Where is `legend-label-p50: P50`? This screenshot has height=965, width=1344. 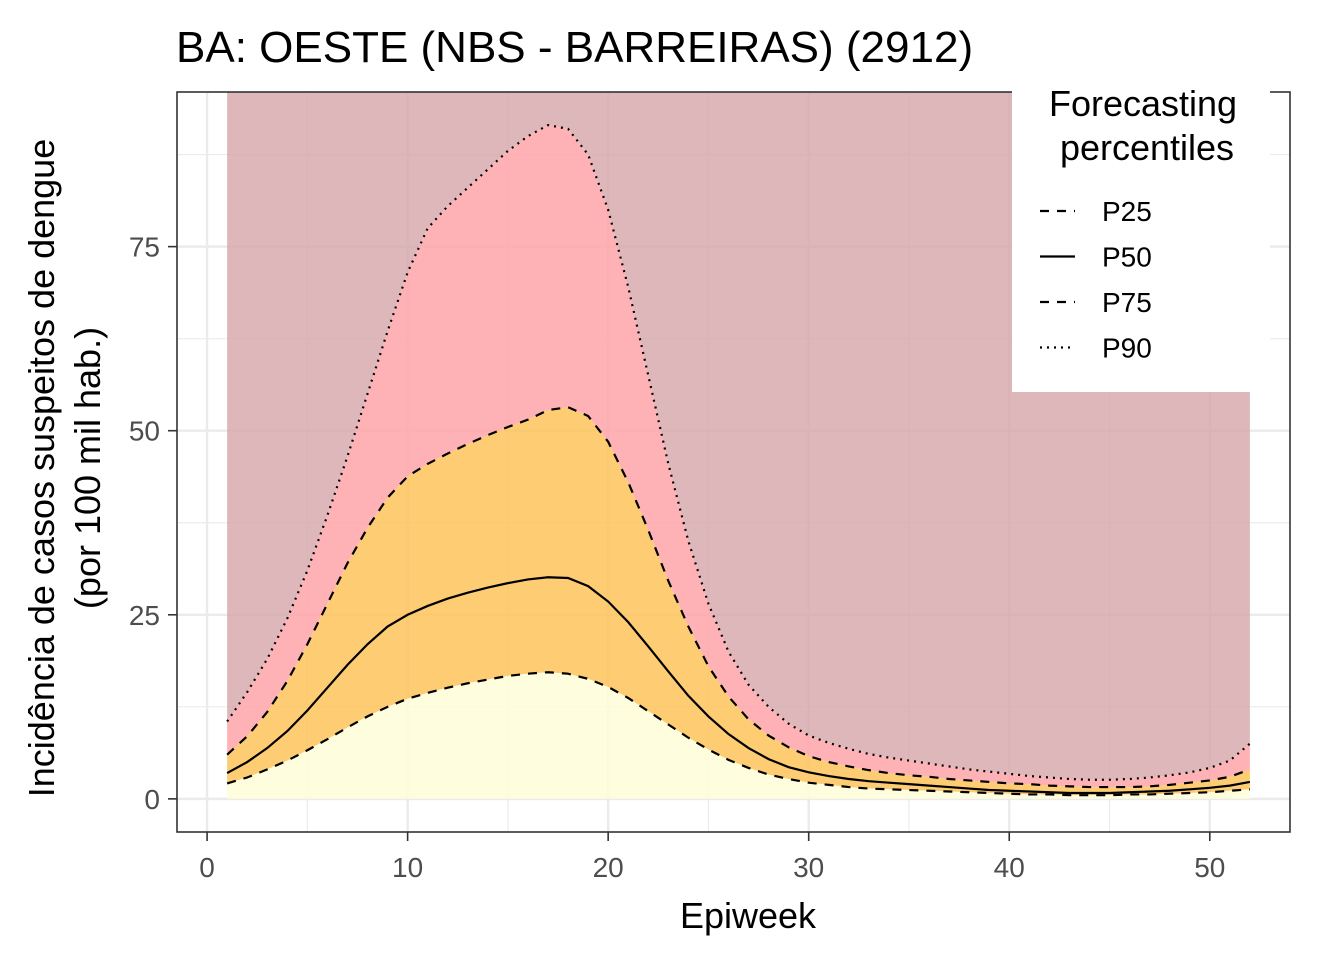
legend-label-p50: P50 is located at coordinates (1127, 257).